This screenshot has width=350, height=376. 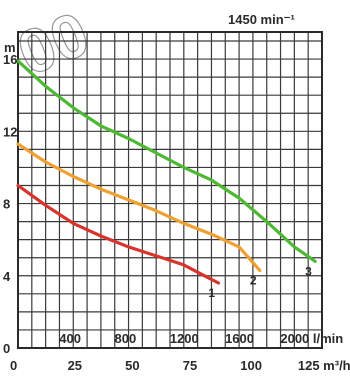 I want to click on y-tick-labels: 16 12 8 4 0, so click(x=10, y=204).